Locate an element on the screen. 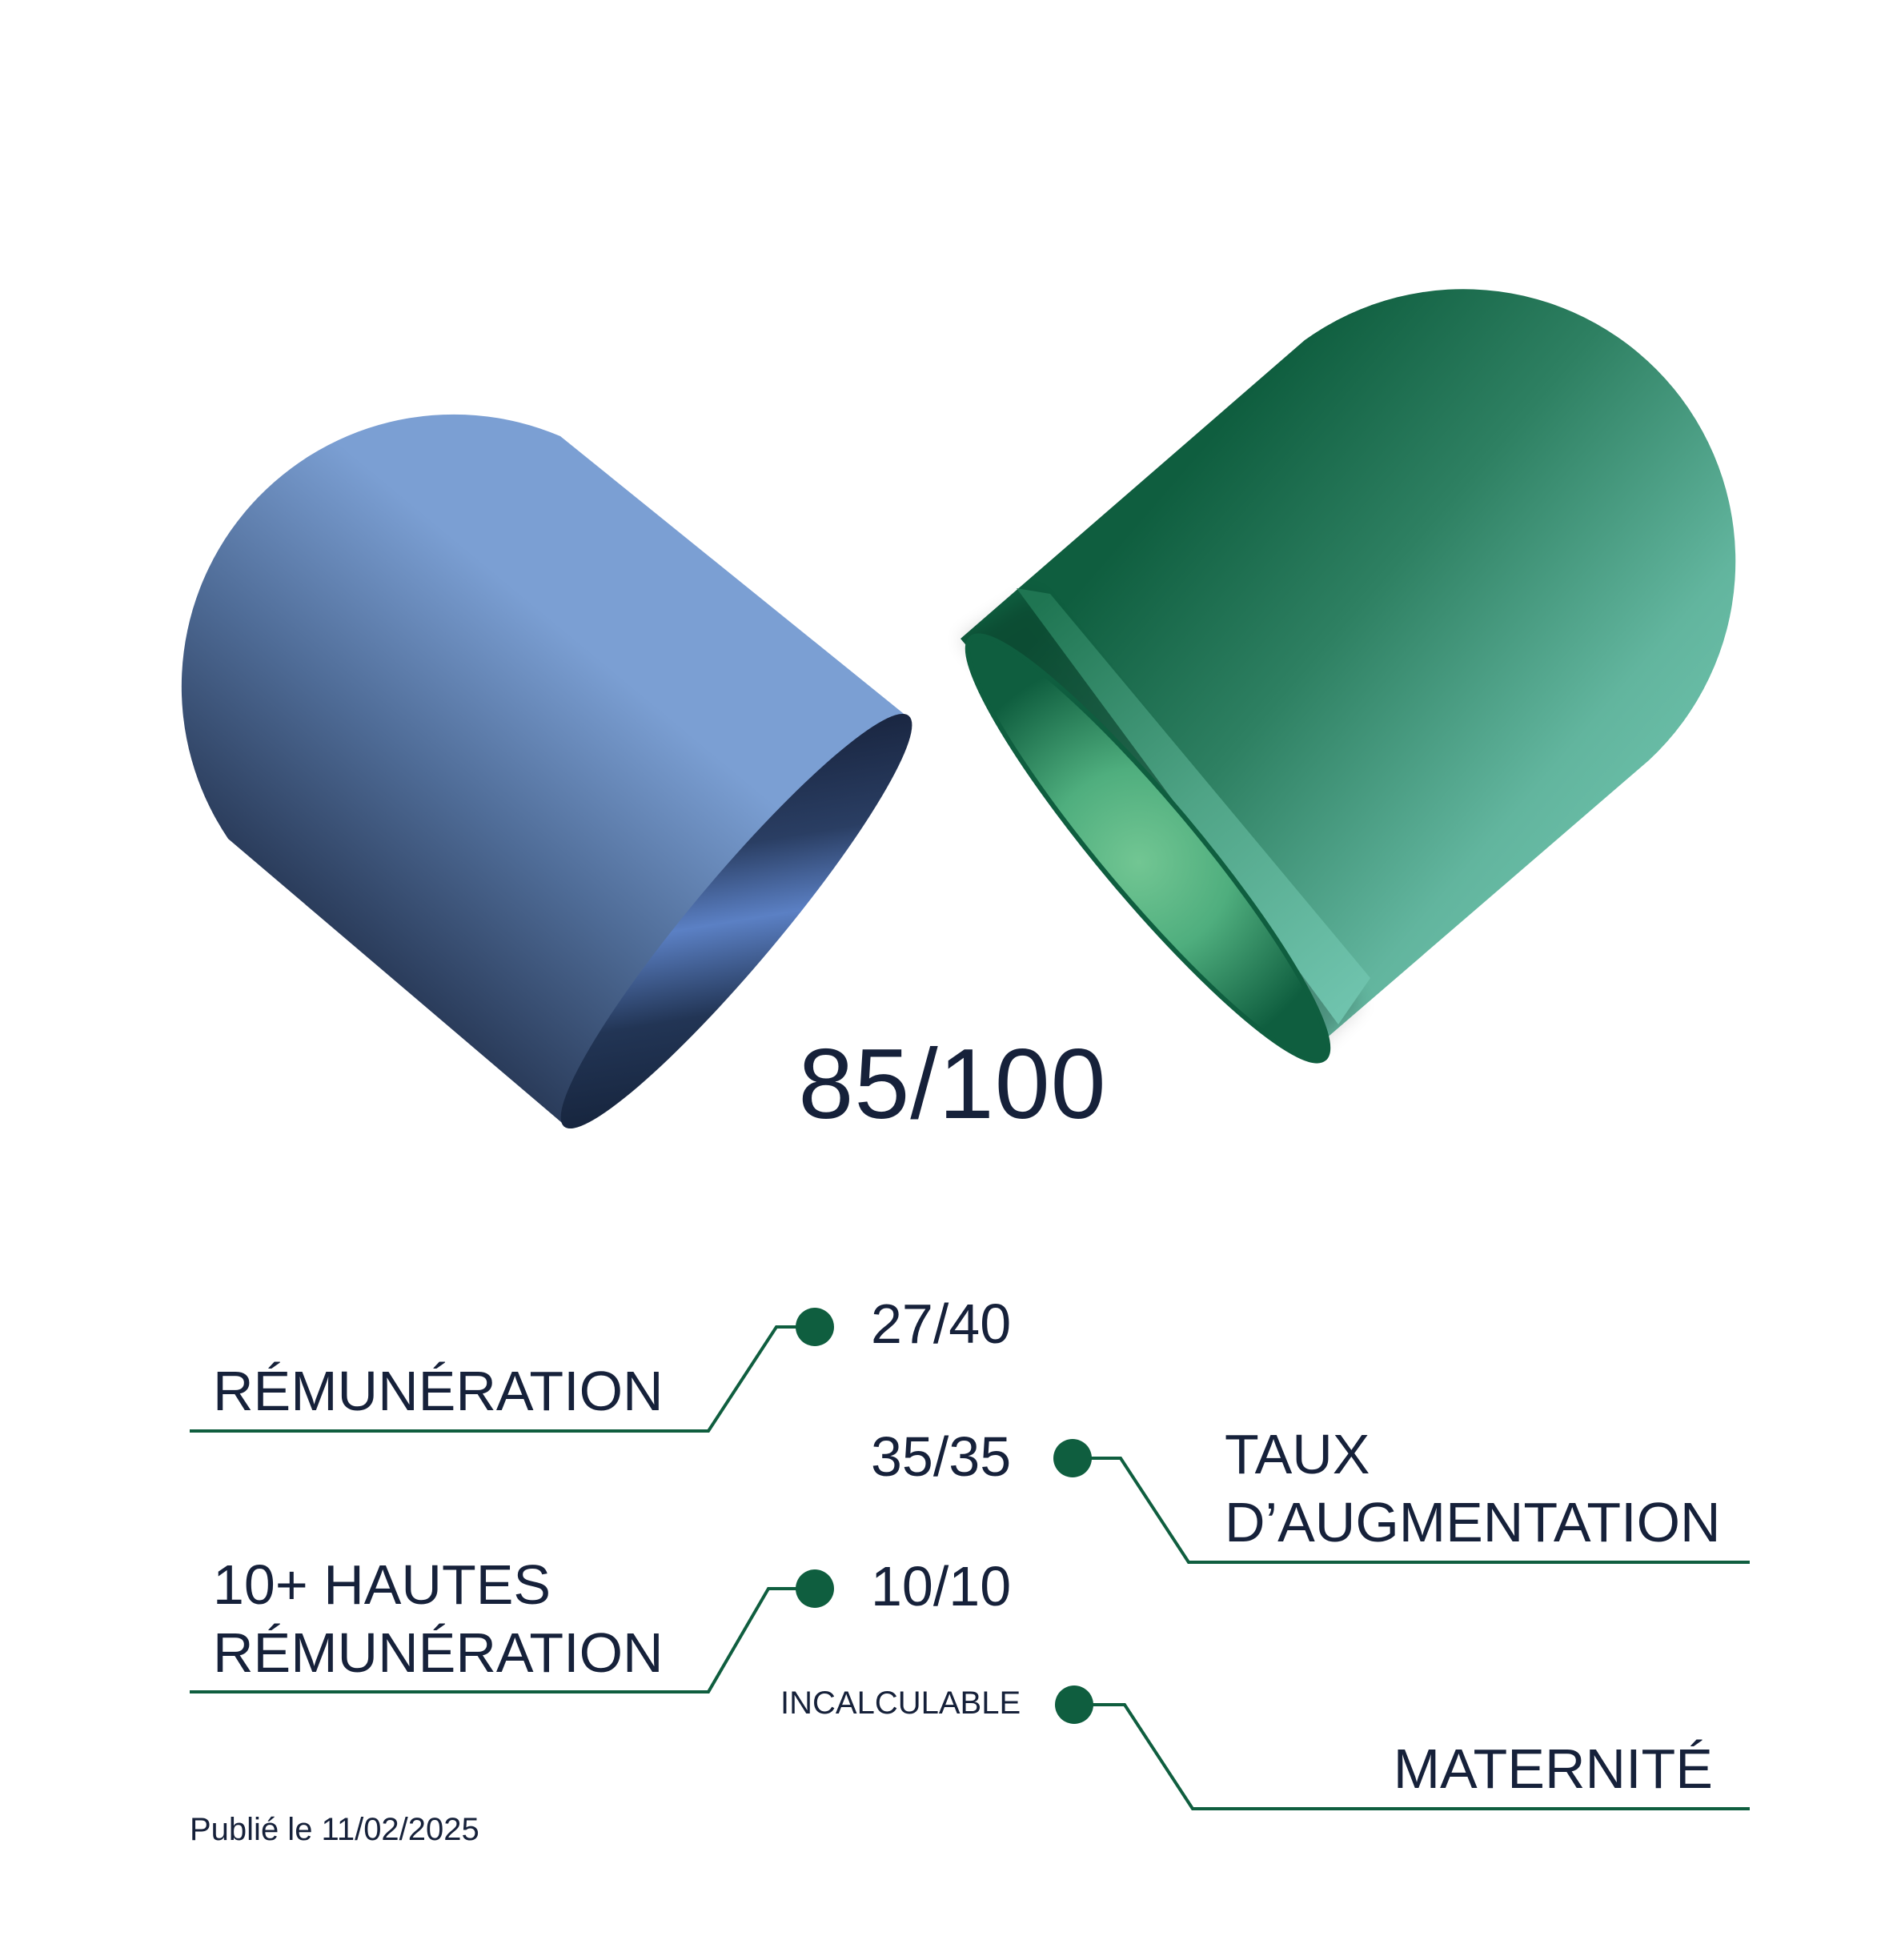  indicator-label-maternite: MATERNITÉ is located at coordinates (1553, 1769).